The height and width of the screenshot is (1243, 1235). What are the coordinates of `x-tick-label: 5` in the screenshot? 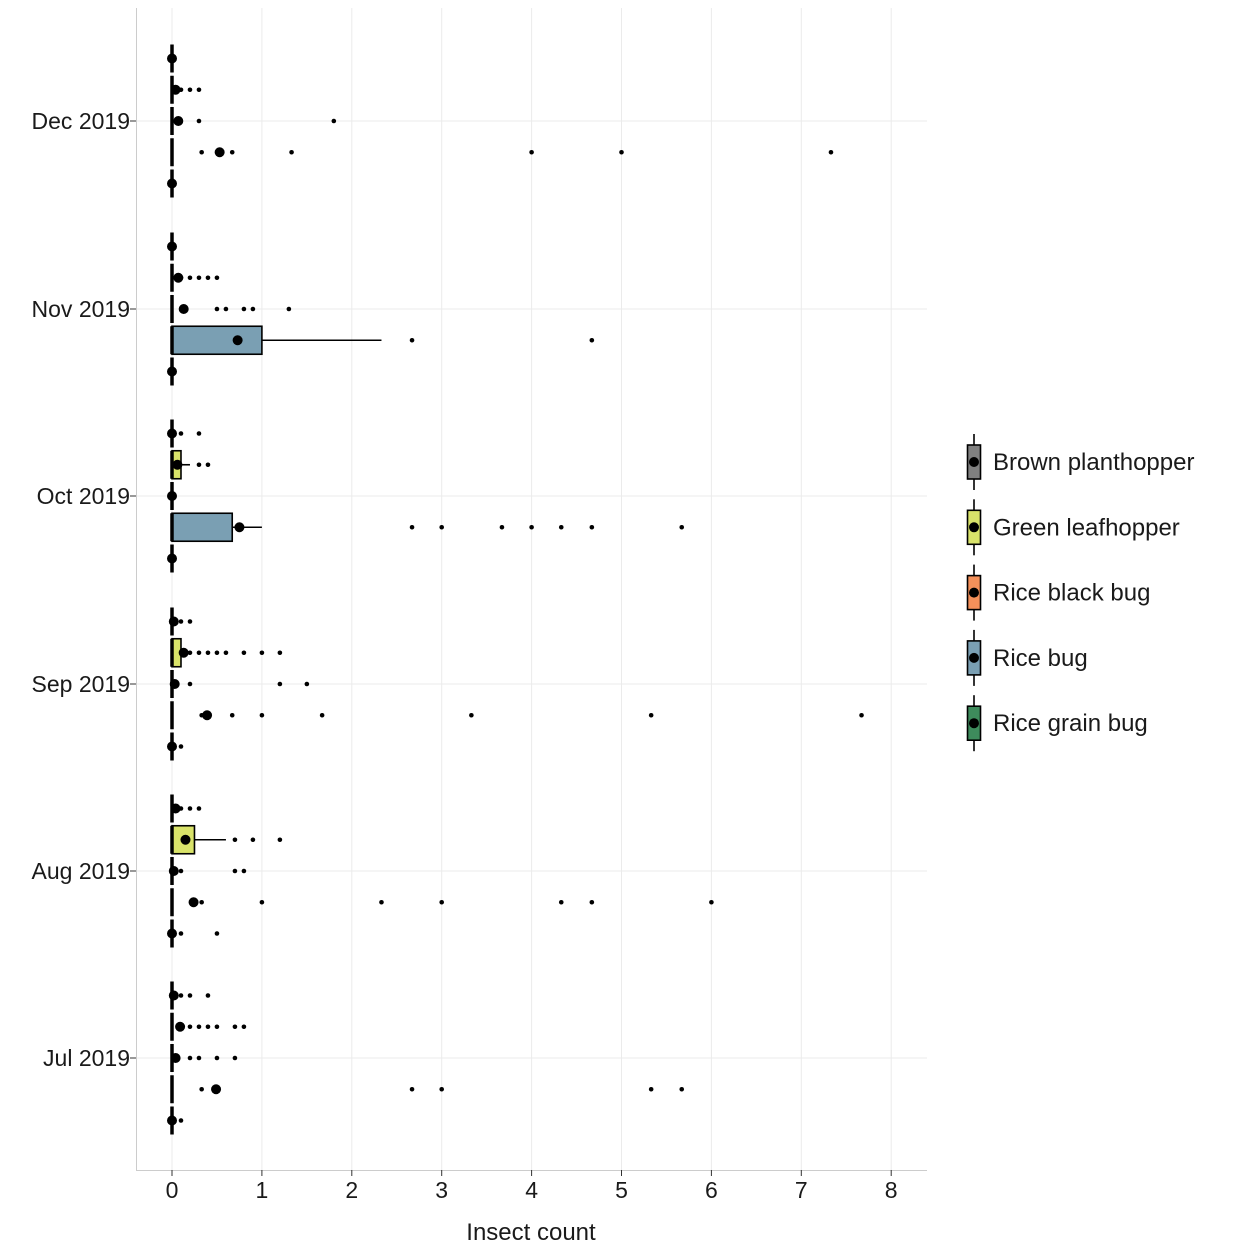 It's located at (621, 1190).